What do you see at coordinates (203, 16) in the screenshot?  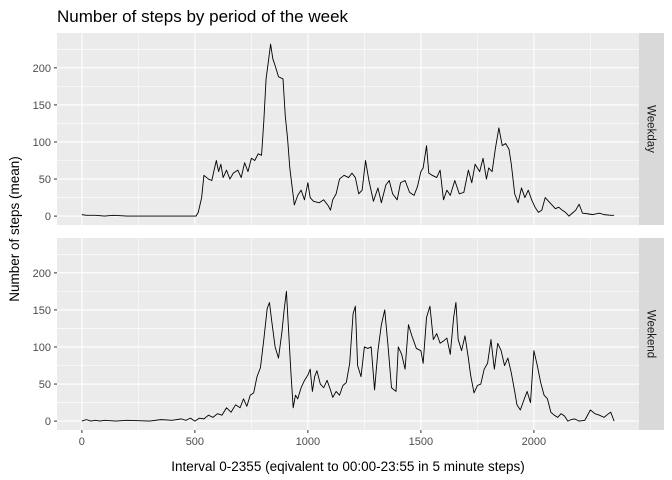 I see `chart-title: Number of steps by period of the week` at bounding box center [203, 16].